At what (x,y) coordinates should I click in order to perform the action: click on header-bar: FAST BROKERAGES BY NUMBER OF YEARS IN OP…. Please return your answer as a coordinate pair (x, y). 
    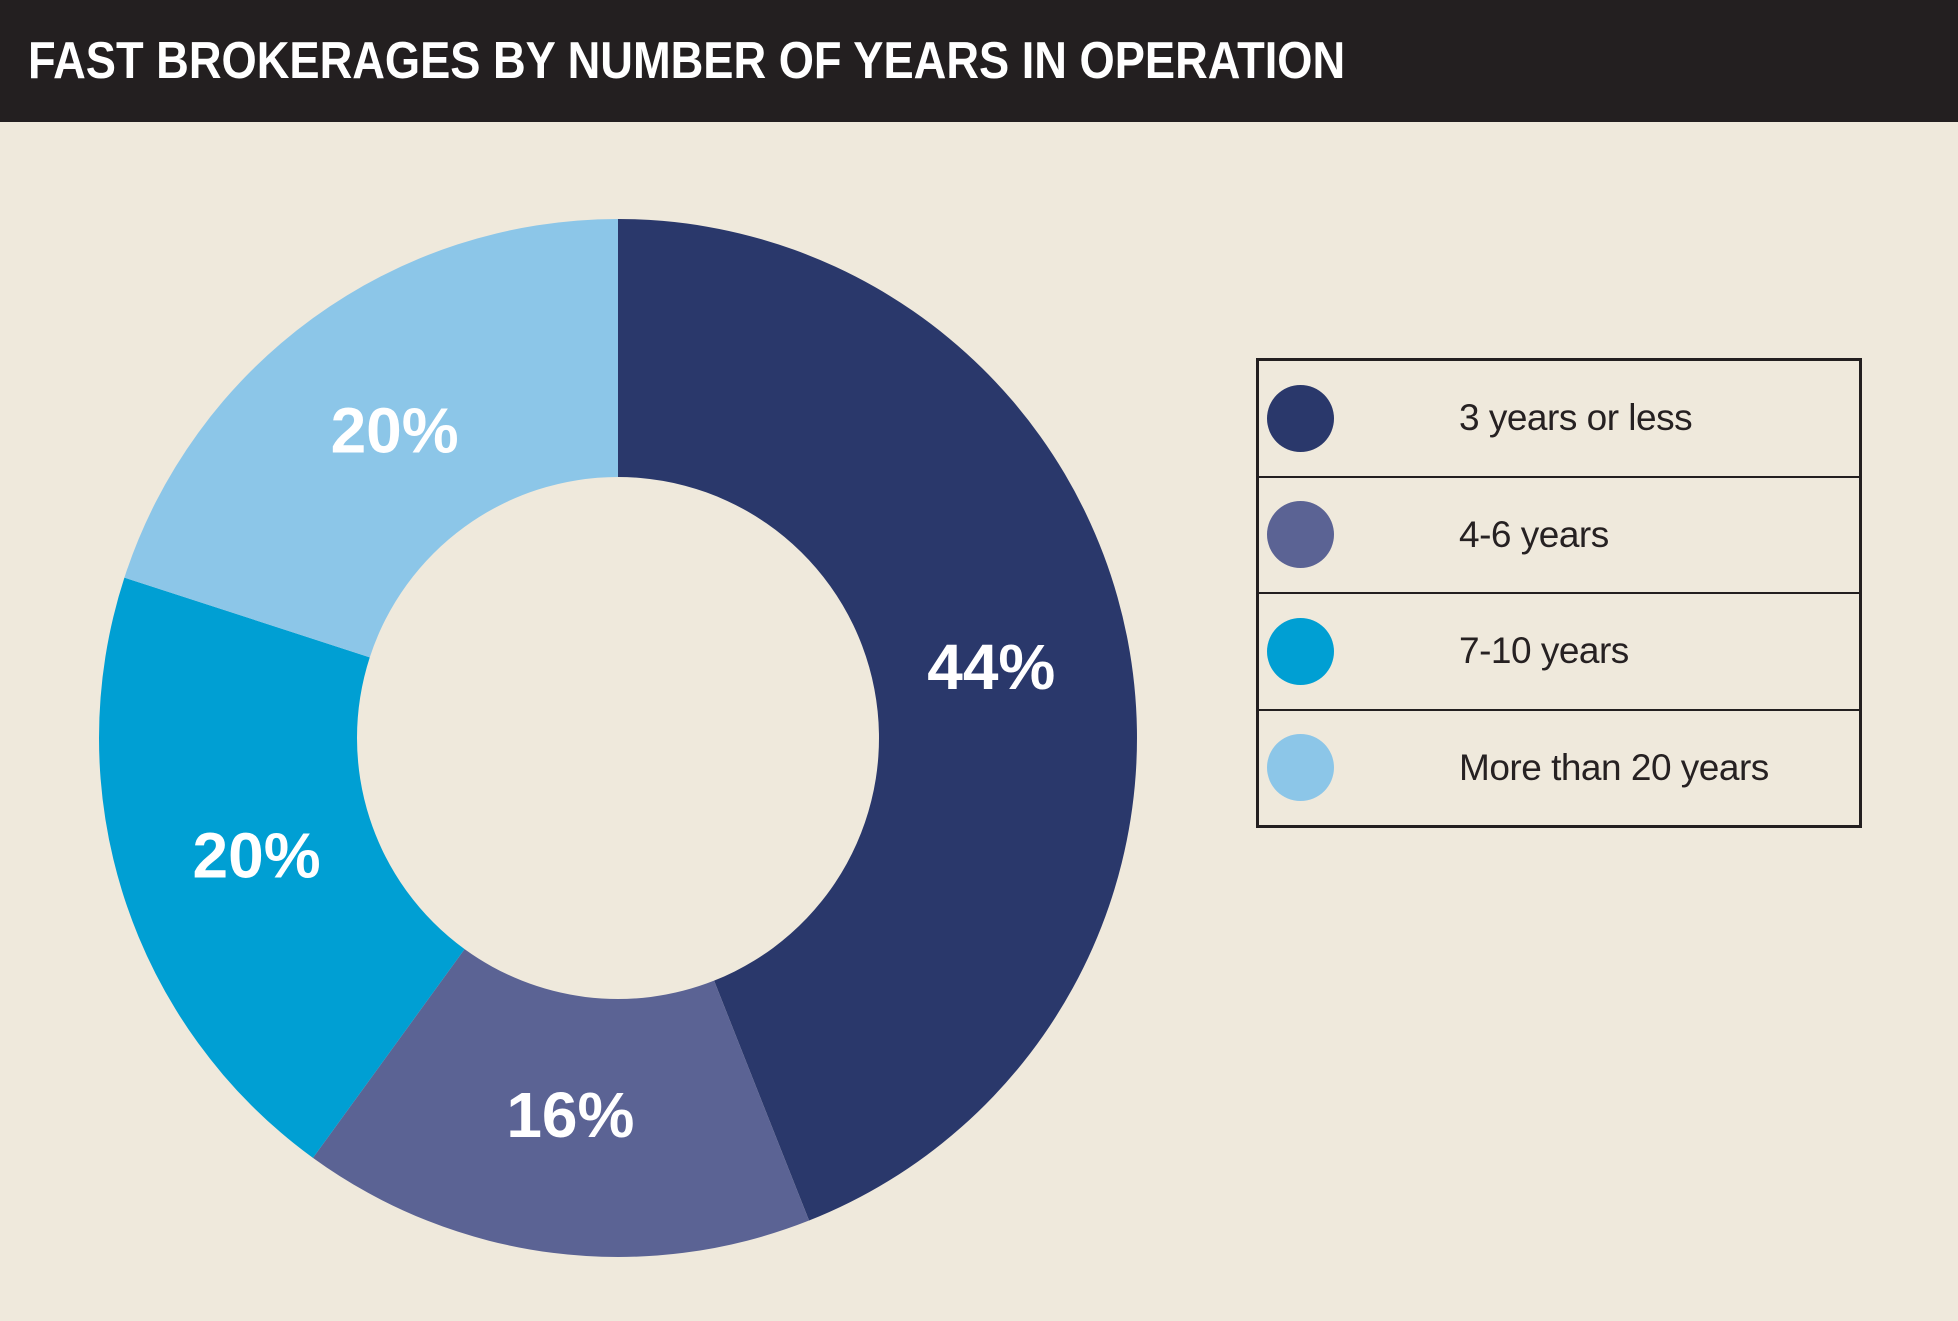
    Looking at the image, I should click on (979, 61).